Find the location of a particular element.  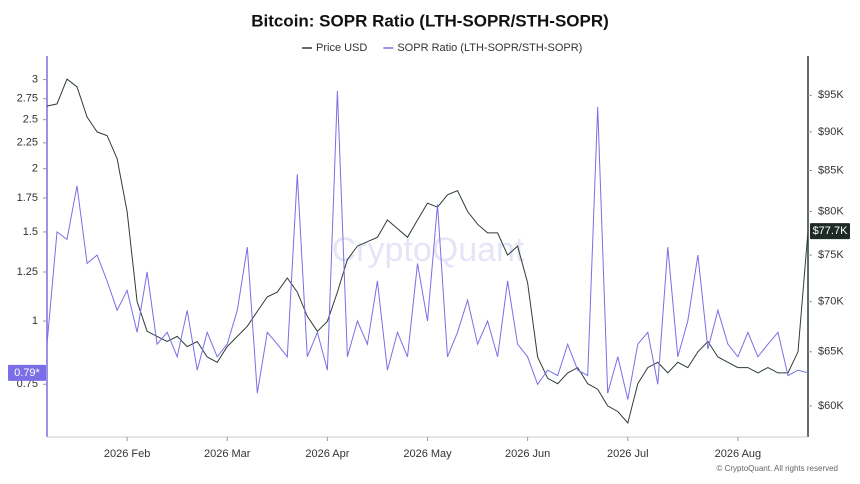

y2-tick-label: $75K is located at coordinates (831, 255).